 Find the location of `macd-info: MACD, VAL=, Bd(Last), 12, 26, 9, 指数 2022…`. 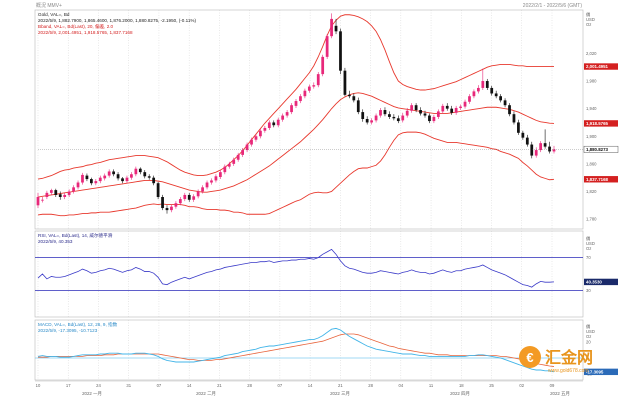

macd-info: MACD, VAL=, Bd(Last), 12, 26, 9, 指数 2022… is located at coordinates (78, 327).